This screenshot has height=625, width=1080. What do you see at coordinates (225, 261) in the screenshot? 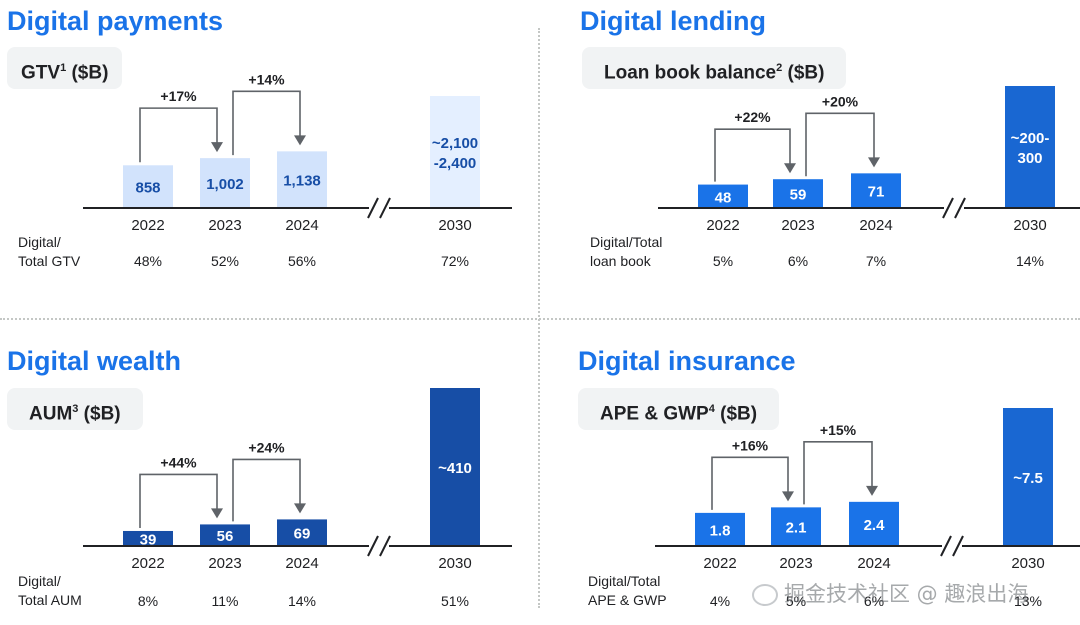
I see `share-value: 52%` at bounding box center [225, 261].